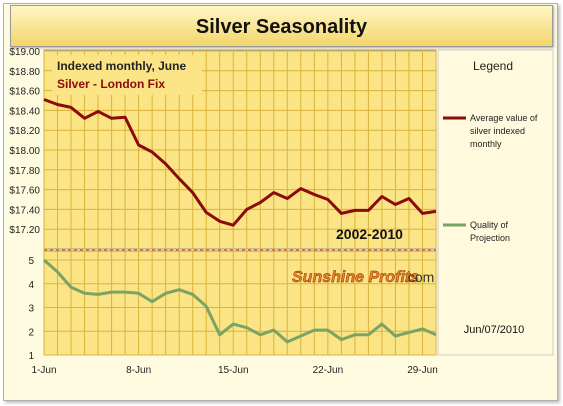 Image resolution: width=563 pixels, height=406 pixels. What do you see at coordinates (31, 261) in the screenshot?
I see `lower-y-tick-label: 5` at bounding box center [31, 261].